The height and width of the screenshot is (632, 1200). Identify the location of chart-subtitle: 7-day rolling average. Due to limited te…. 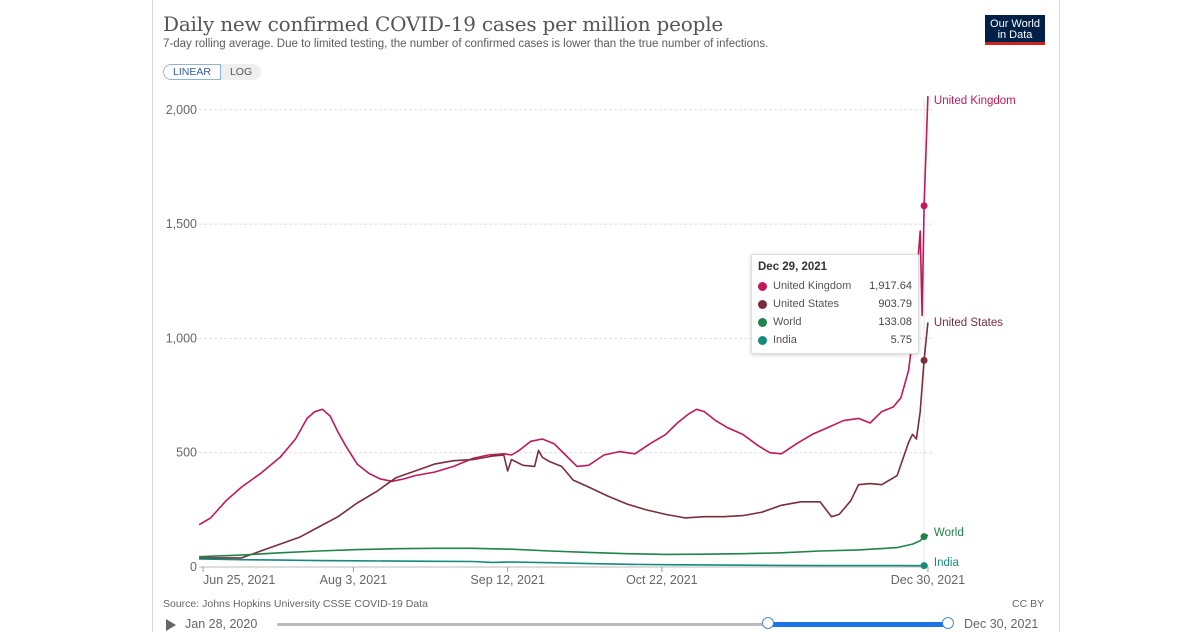
(466, 44).